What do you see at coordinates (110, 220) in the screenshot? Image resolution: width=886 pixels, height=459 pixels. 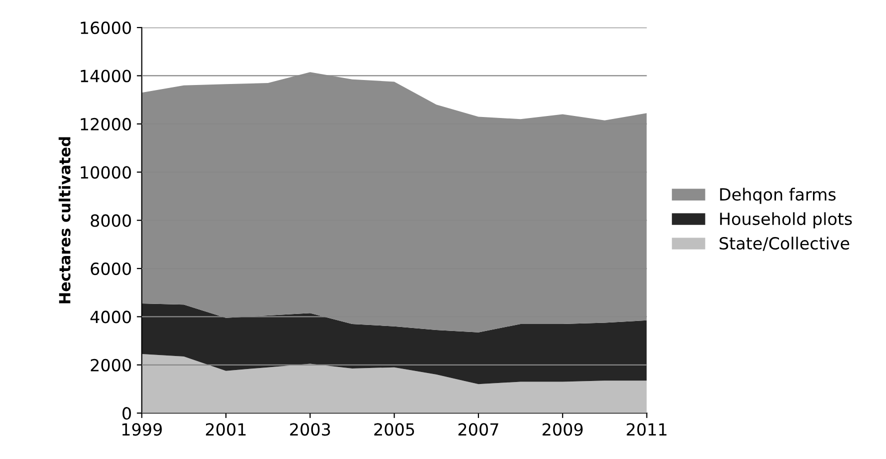 I see `y-tick-label: 8000` at bounding box center [110, 220].